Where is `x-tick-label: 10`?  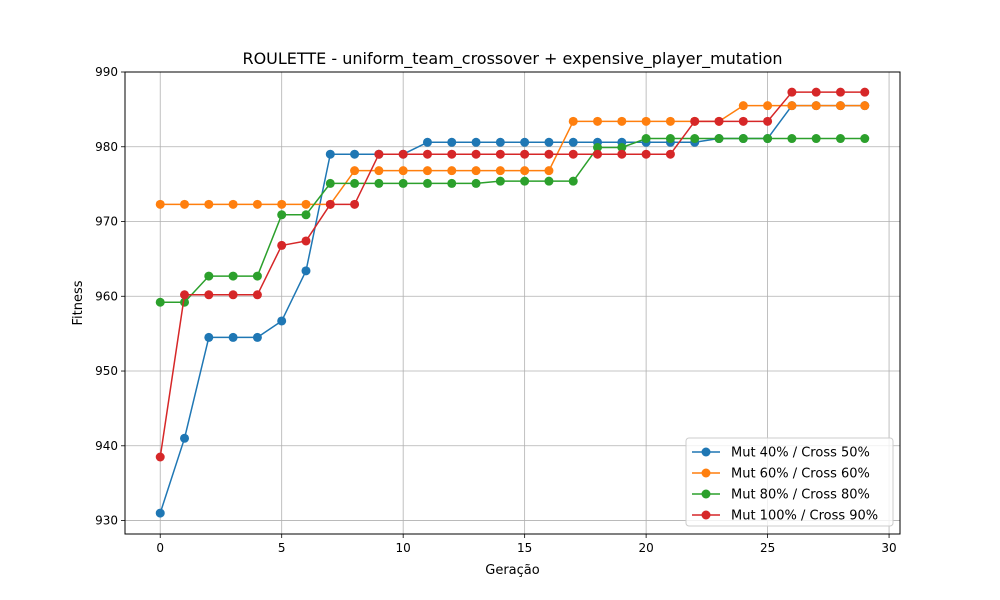 x-tick-label: 10 is located at coordinates (403, 548).